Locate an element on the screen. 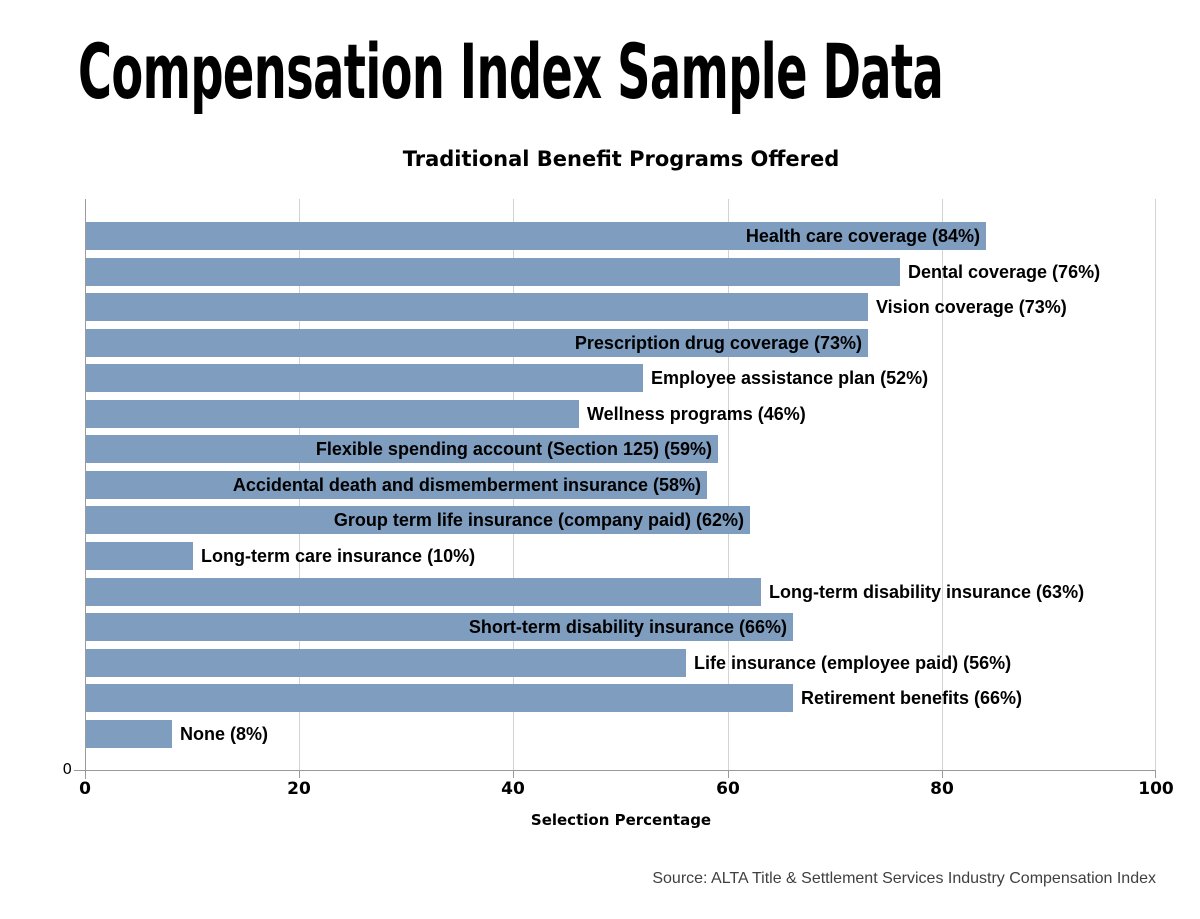  chart-title: Traditional Benefit Programs Offered is located at coordinates (621, 159).